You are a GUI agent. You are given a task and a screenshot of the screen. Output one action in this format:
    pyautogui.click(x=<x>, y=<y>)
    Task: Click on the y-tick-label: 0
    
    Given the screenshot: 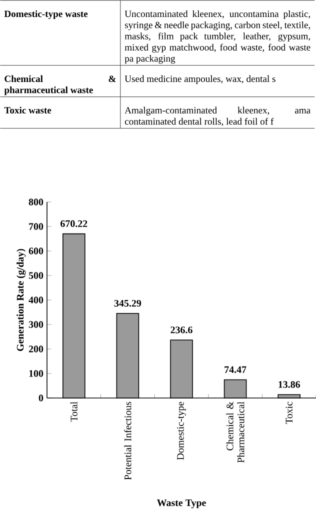 What is the action you would take?
    pyautogui.click(x=41, y=398)
    